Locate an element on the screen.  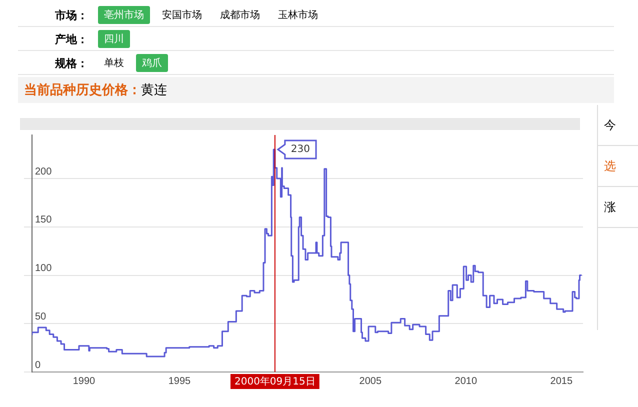
text: 玉林市场 is located at coordinates (298, 15).